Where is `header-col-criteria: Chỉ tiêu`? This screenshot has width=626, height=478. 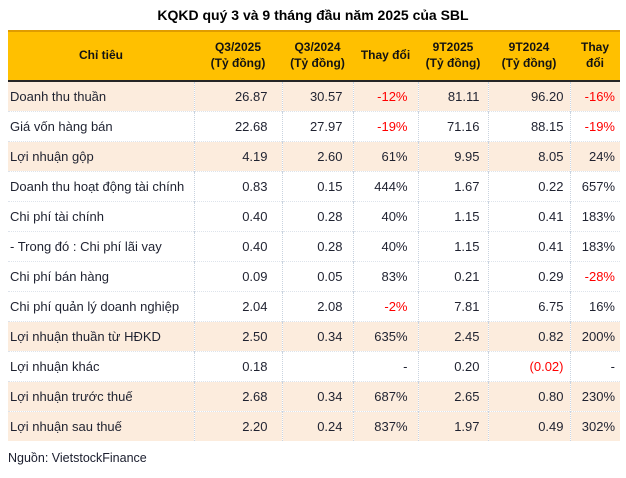 header-col-criteria: Chỉ tiêu is located at coordinates (101, 56).